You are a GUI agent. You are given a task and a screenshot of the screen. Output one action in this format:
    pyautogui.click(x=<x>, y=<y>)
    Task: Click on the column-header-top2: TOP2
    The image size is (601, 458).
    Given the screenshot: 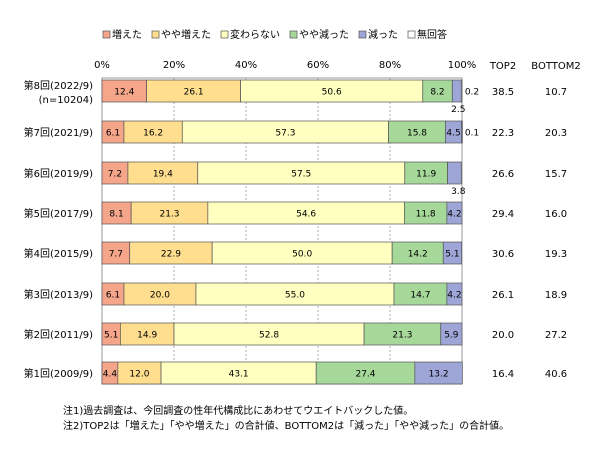 What is the action you would take?
    pyautogui.click(x=502, y=66)
    